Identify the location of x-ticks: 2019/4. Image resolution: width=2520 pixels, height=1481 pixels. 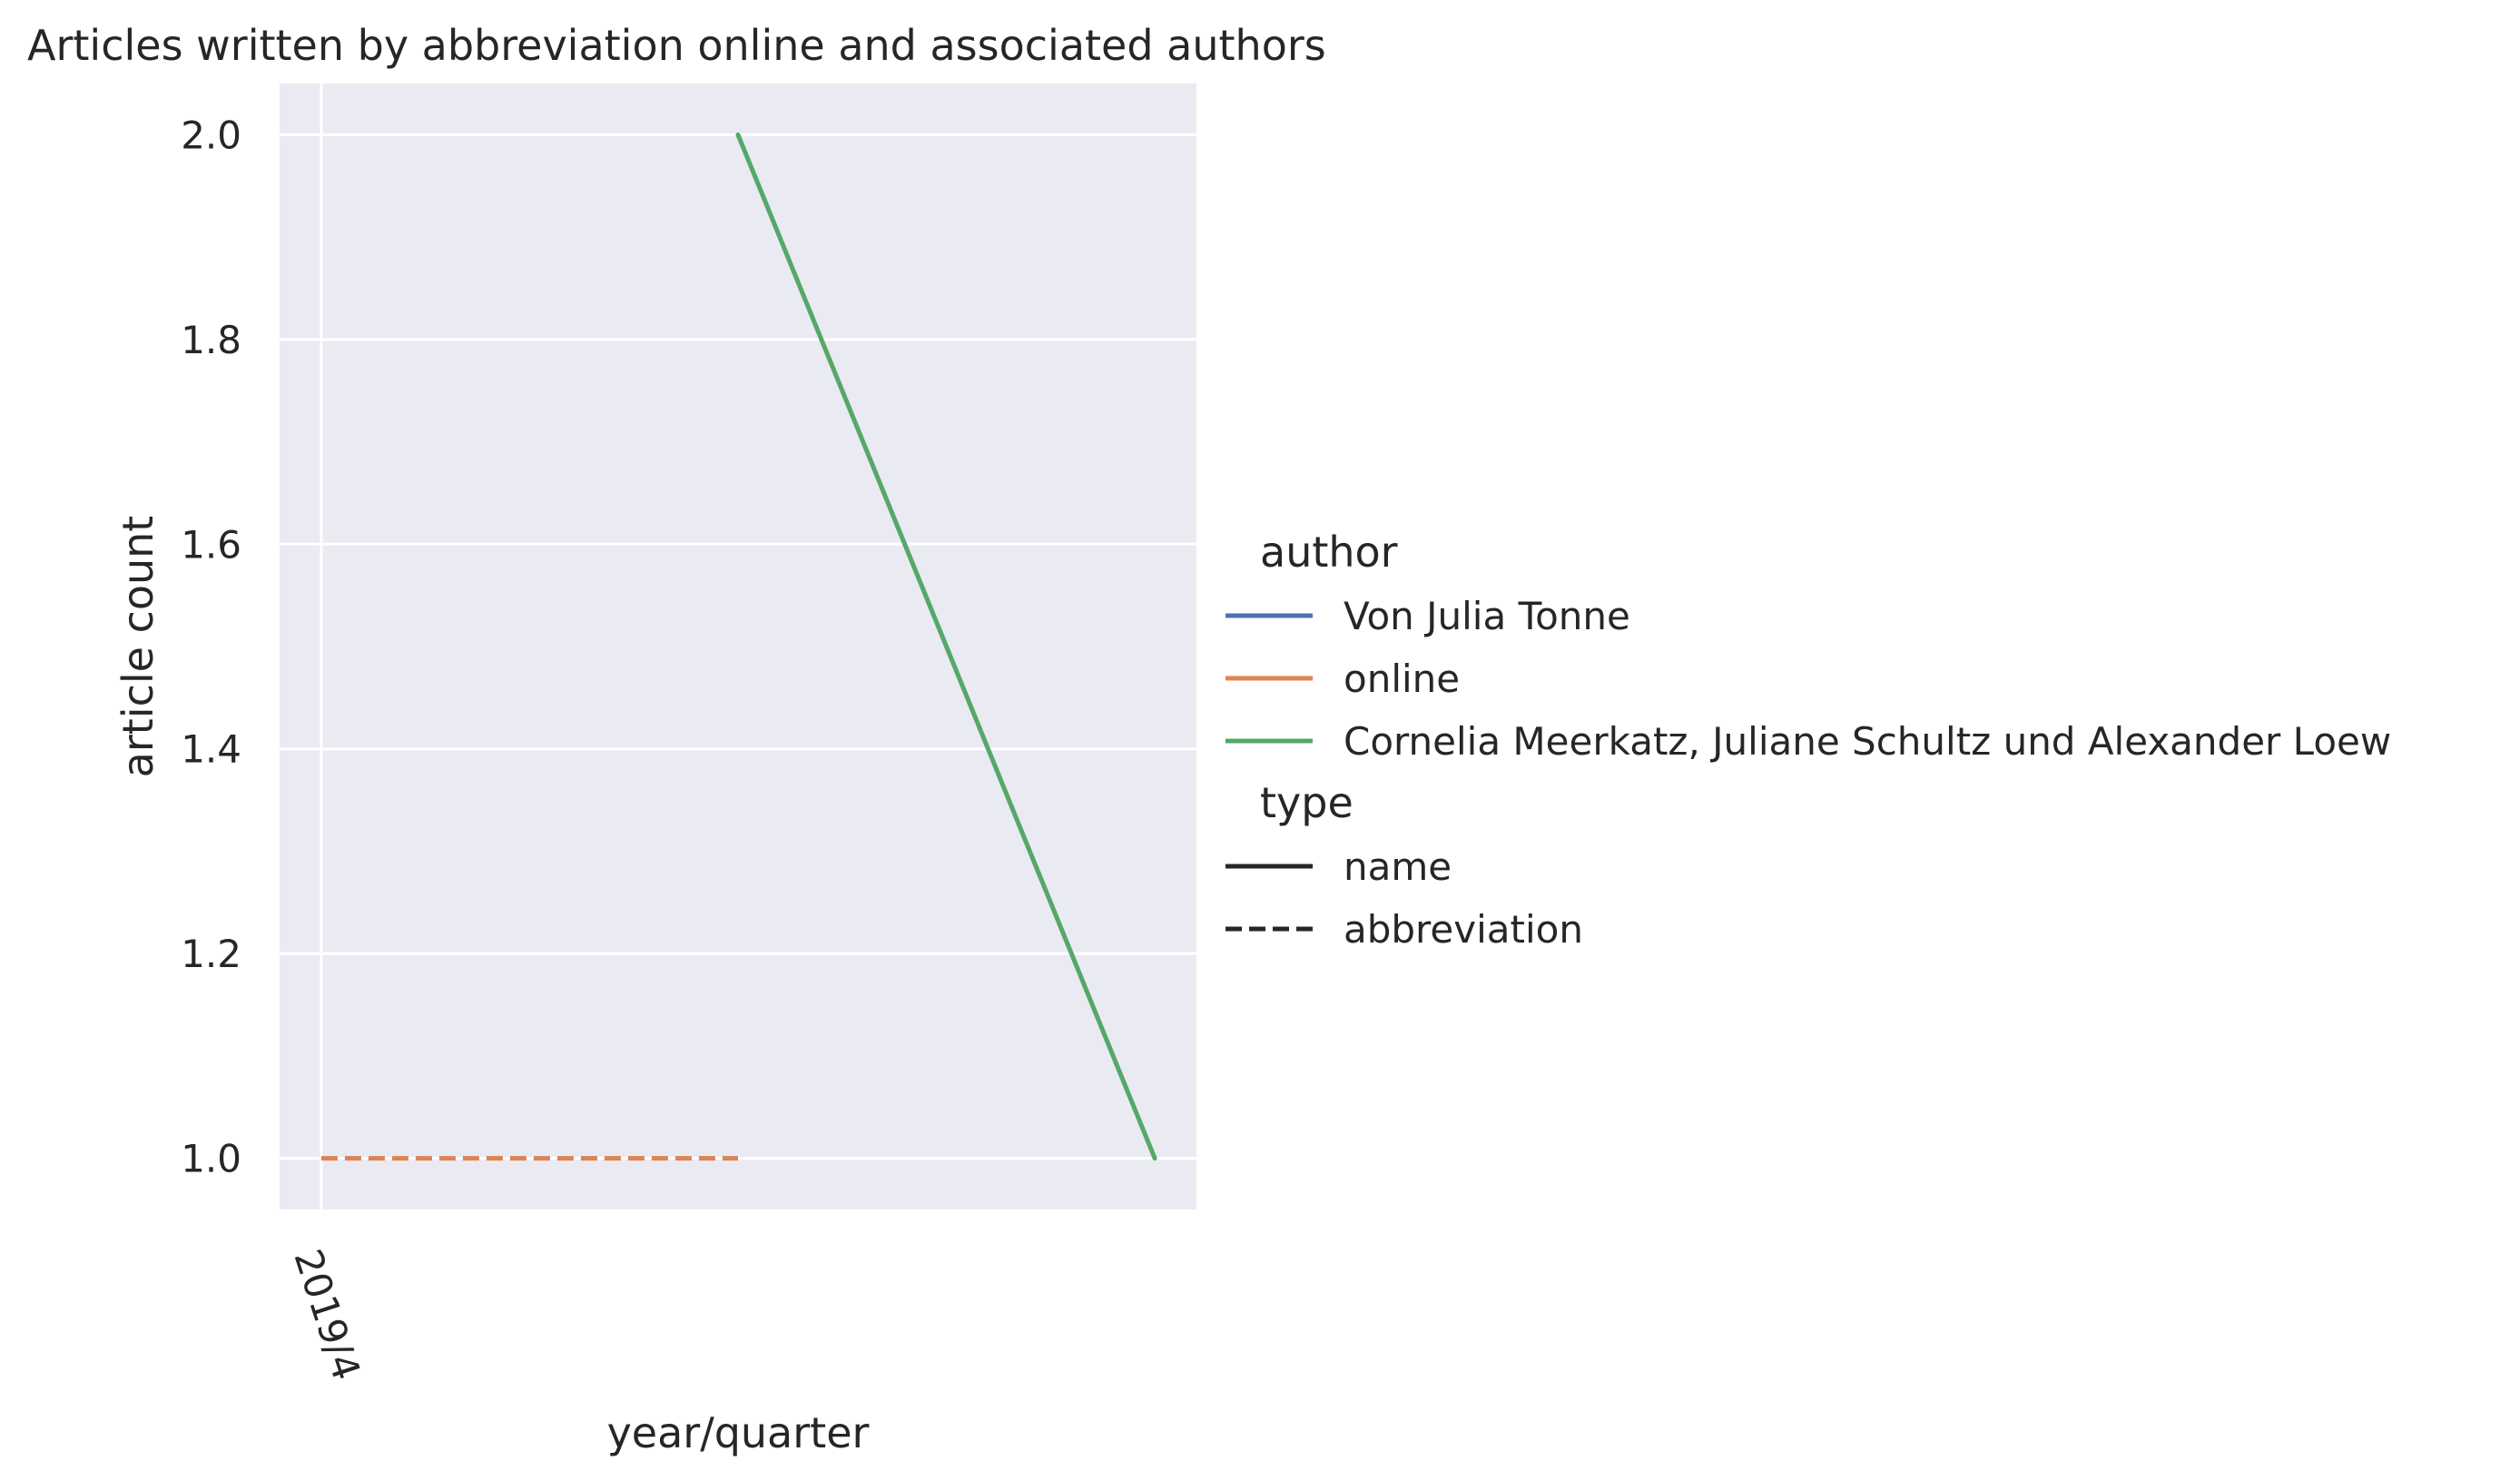
(327, 1315).